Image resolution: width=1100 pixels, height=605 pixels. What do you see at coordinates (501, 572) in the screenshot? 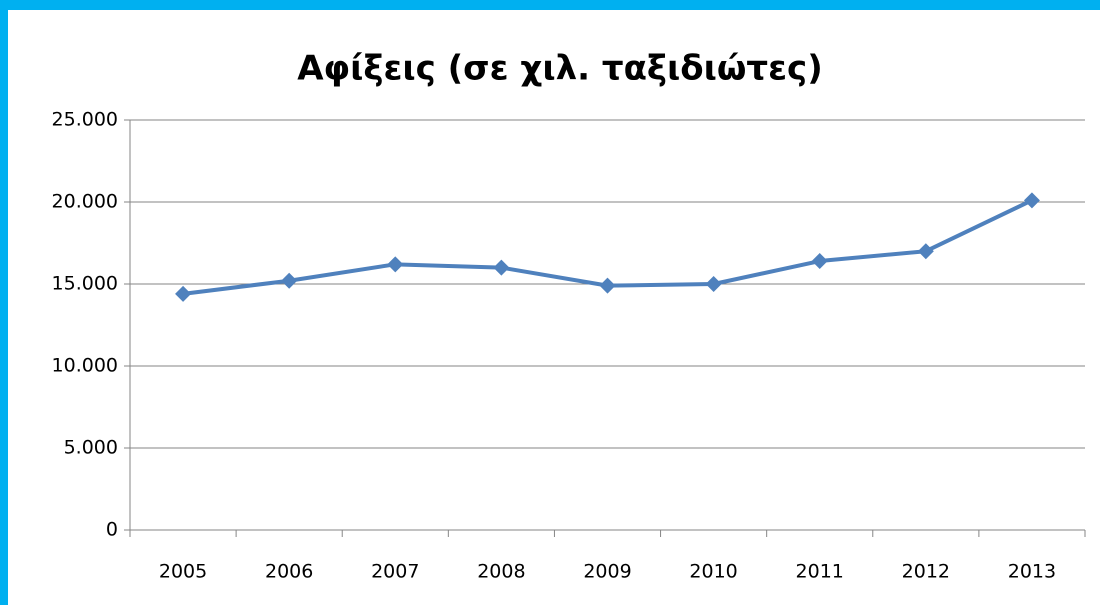
I see `x-tick-label: 2008` at bounding box center [501, 572].